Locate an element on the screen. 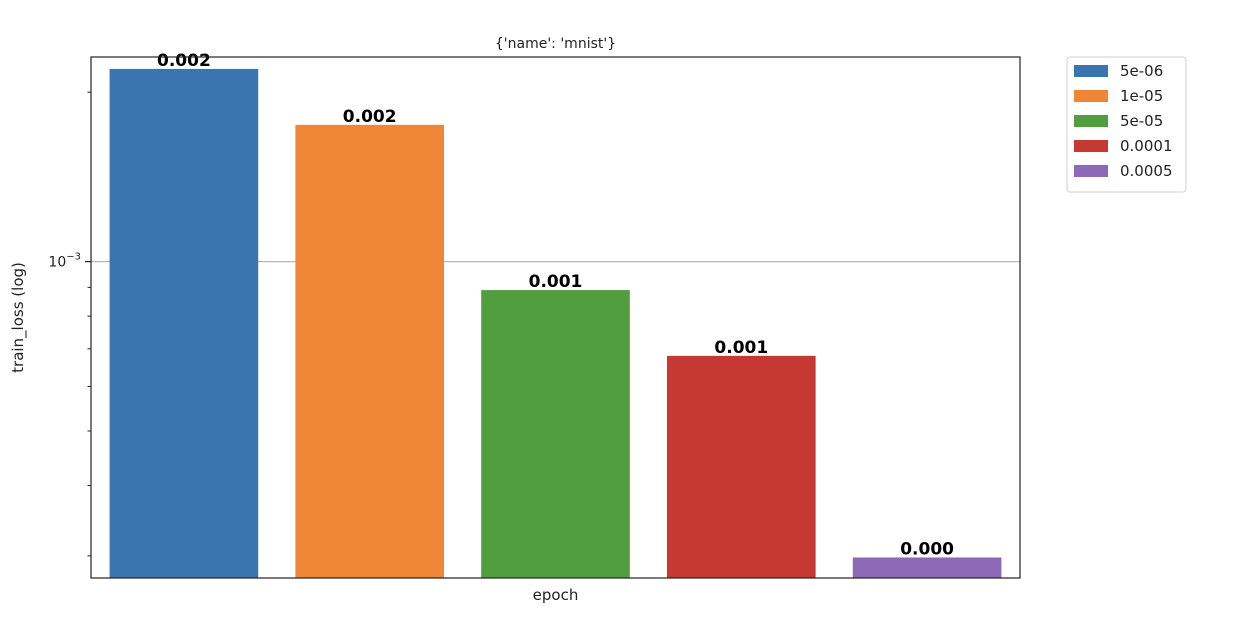 This screenshot has height=634, width=1244. legend-entry: 0.0001 is located at coordinates (1146, 146).